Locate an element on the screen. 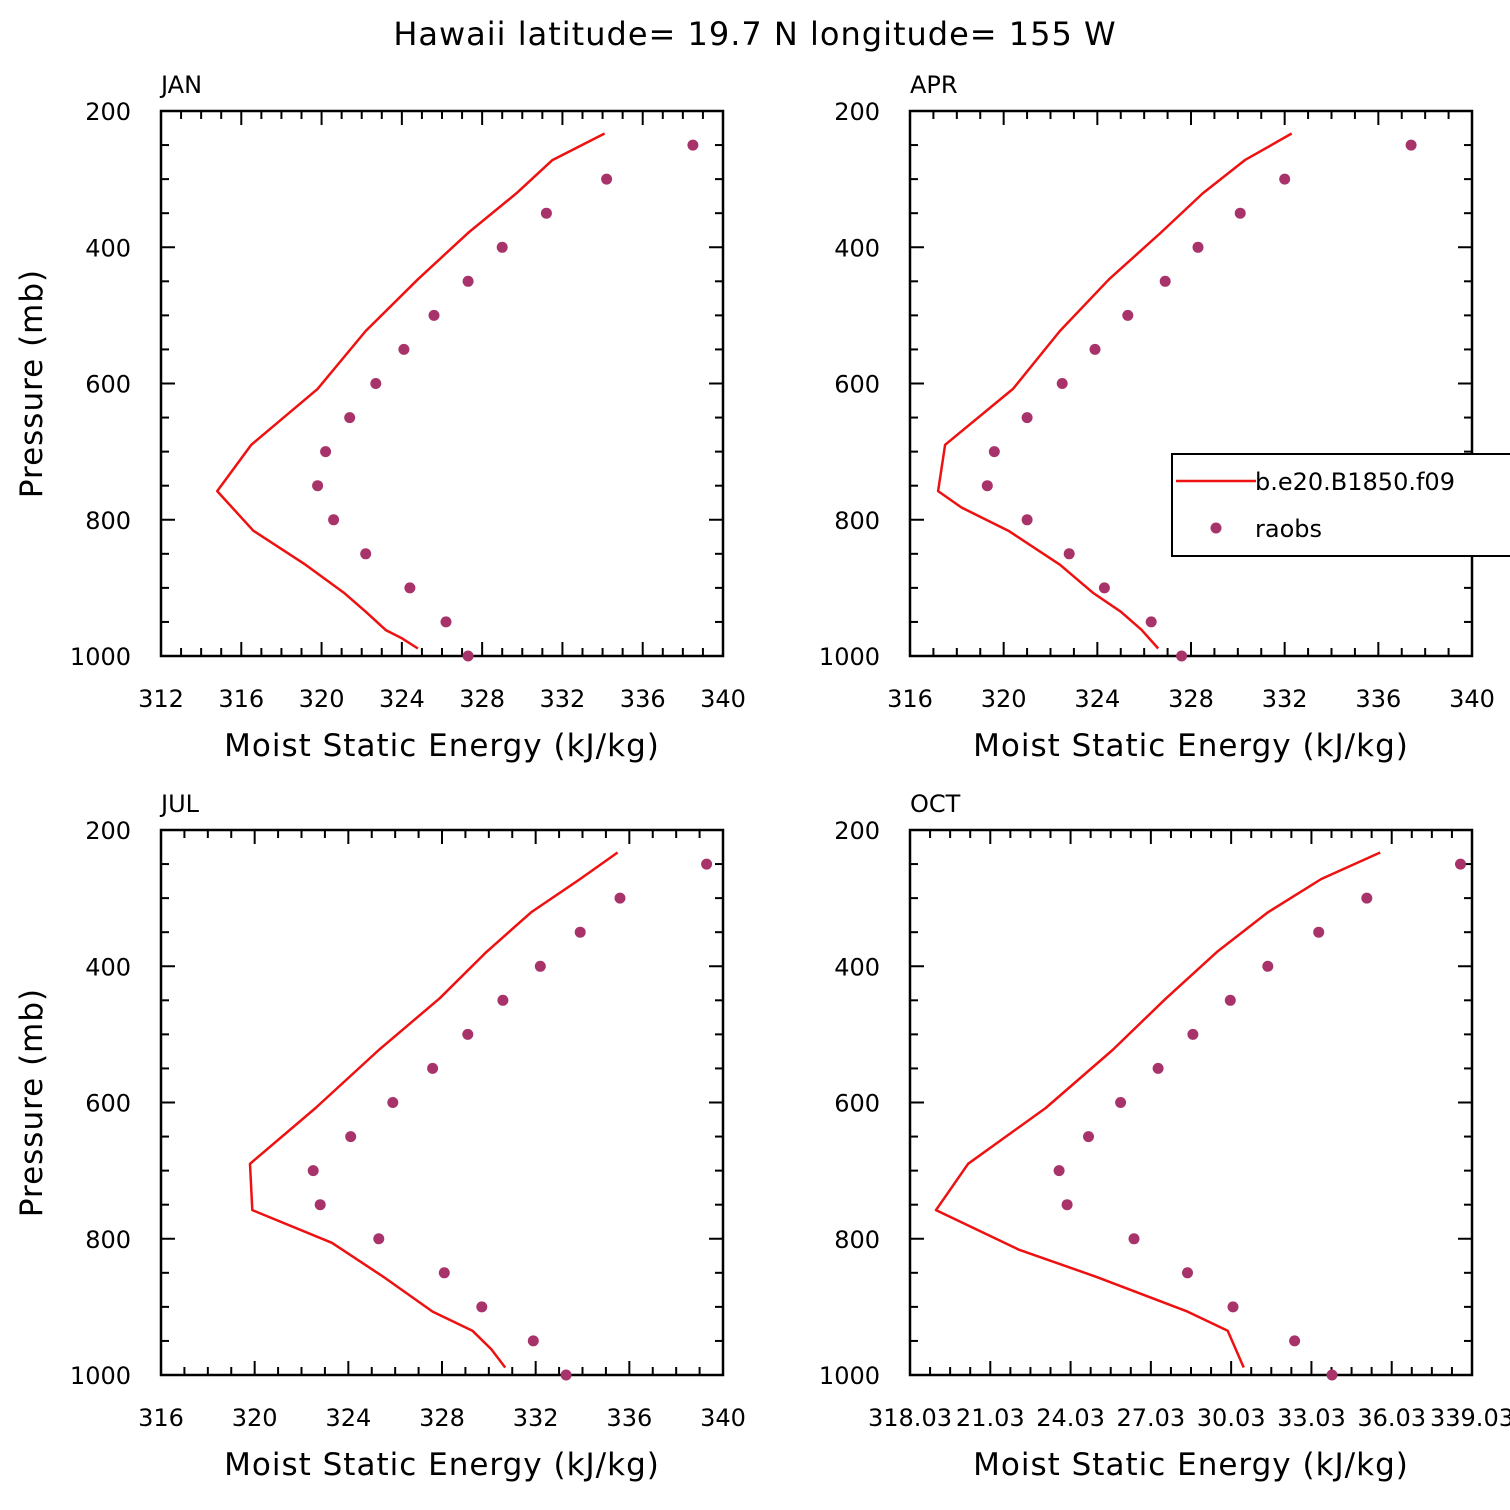 The image size is (1510, 1510). panel-label: APR is located at coordinates (934, 85).